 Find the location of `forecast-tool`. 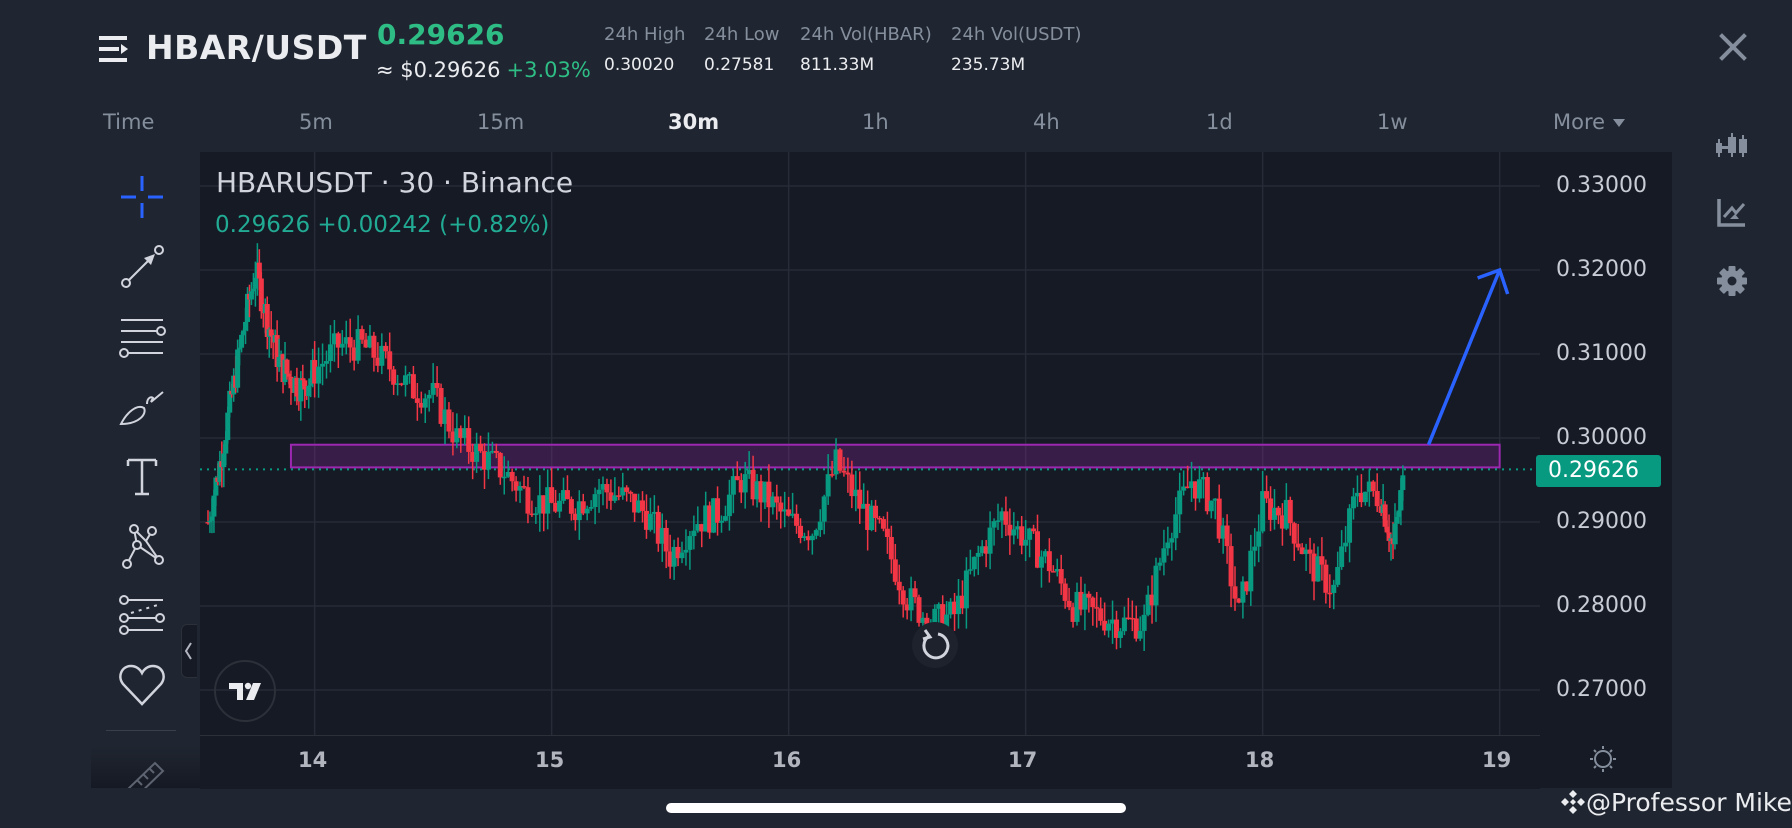

forecast-tool is located at coordinates (142, 617).